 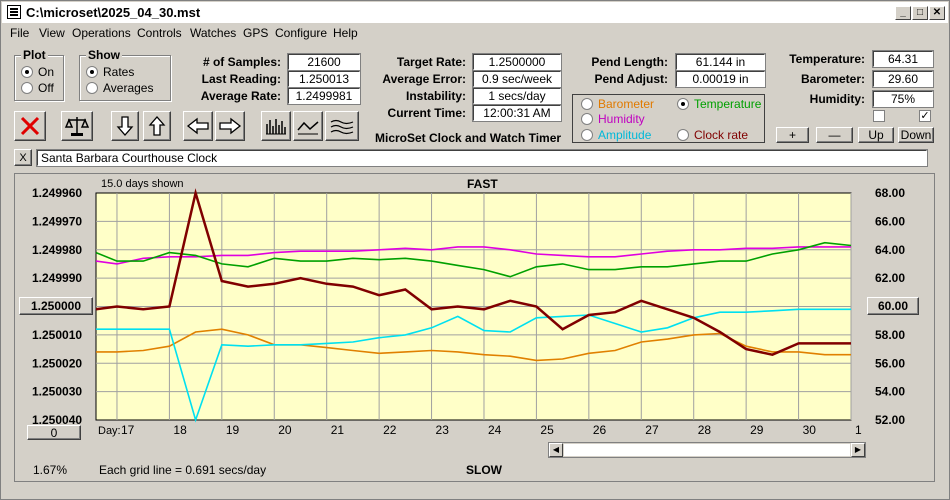 What do you see at coordinates (517, 79) in the screenshot?
I see `average-error-field: 0.9 sec/week` at bounding box center [517, 79].